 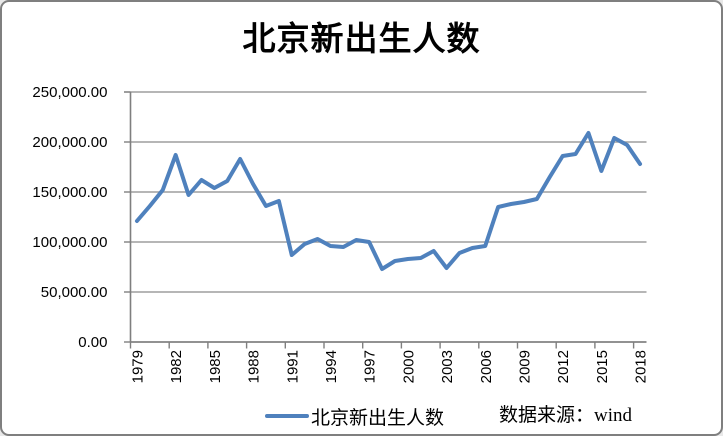 I want to click on x-axis-label: 1994, so click(x=331, y=366).